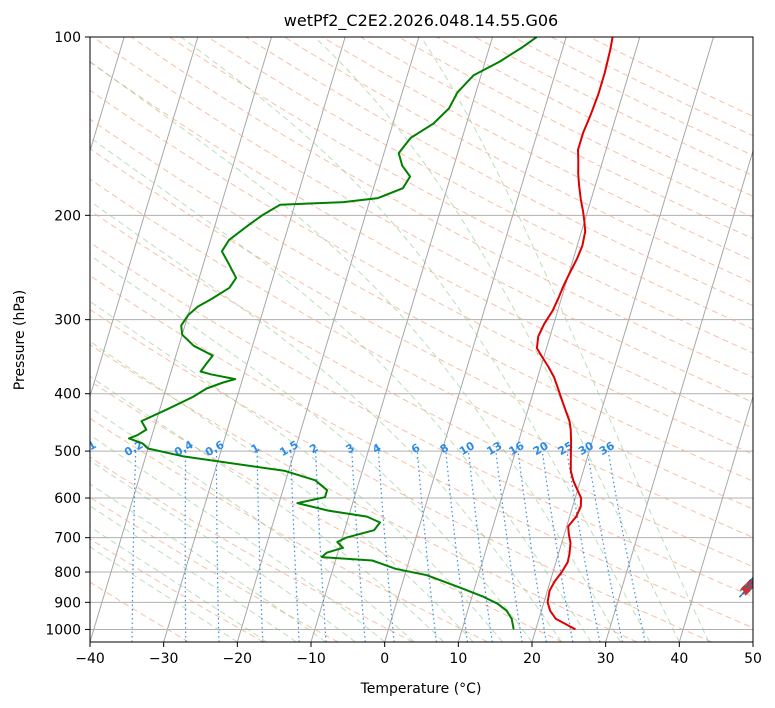 Image resolution: width=775 pixels, height=708 pixels. What do you see at coordinates (164, 659) in the screenshot?
I see `x-tick-label: −30` at bounding box center [164, 659].